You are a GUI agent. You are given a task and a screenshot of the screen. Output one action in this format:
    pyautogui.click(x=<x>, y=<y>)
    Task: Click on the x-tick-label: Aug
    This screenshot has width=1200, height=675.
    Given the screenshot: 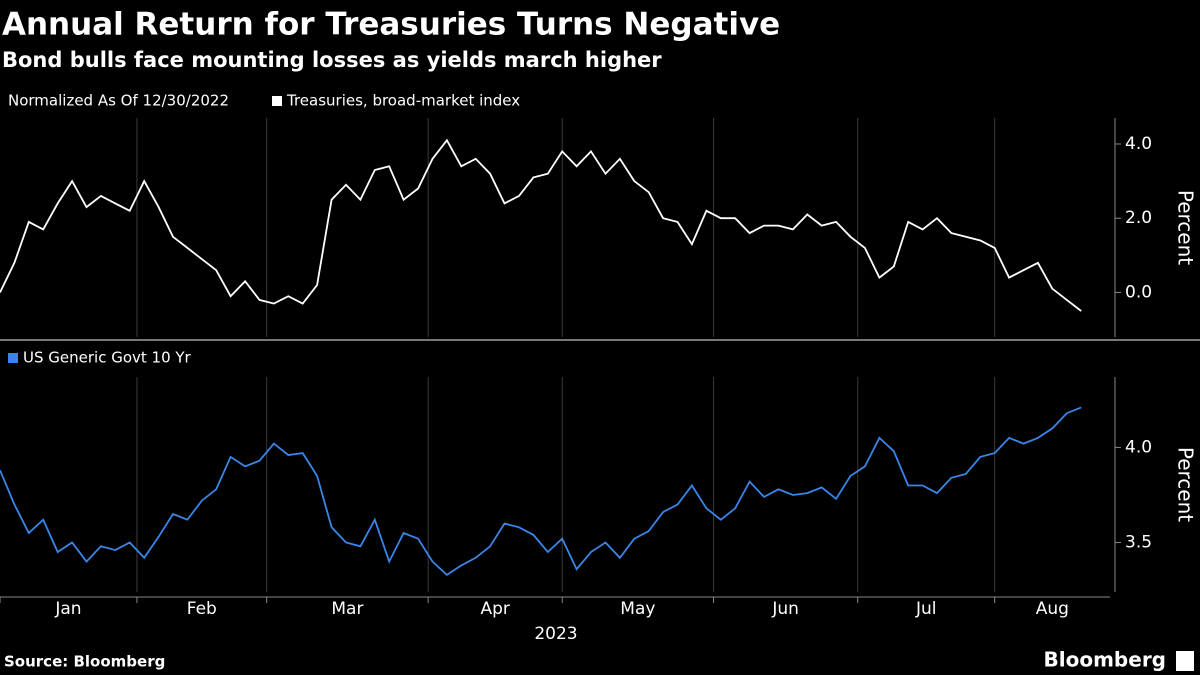 What is the action you would take?
    pyautogui.click(x=1052, y=609)
    